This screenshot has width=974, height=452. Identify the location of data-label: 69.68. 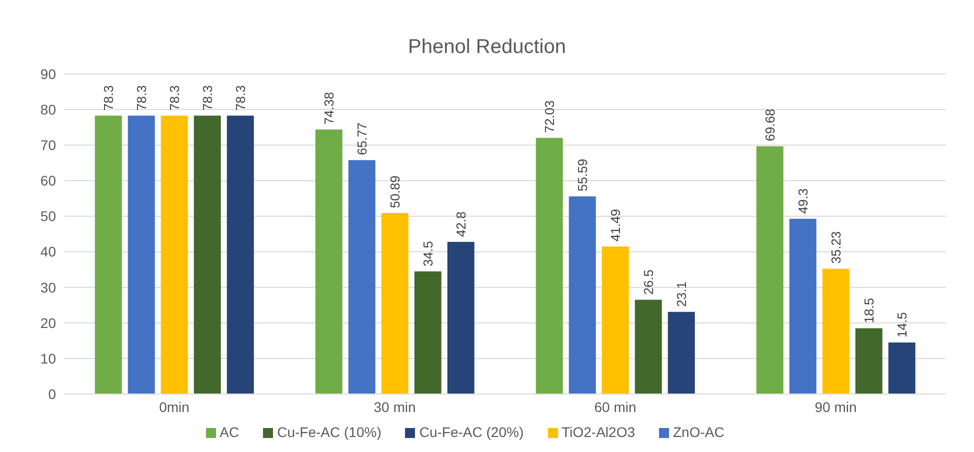
(770, 125).